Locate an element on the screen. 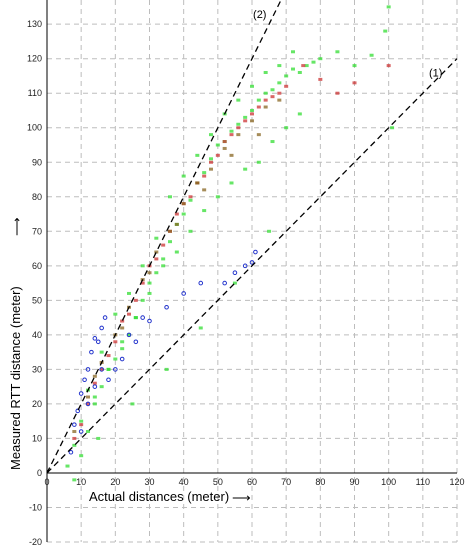 This screenshot has width=468, height=550. x-tick-label: 10 is located at coordinates (81, 482).